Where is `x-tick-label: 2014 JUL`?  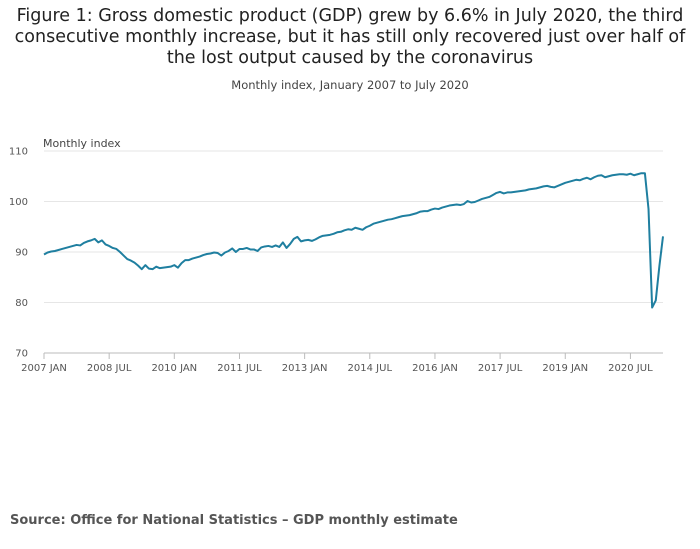
x-tick-label: 2014 JUL is located at coordinates (370, 368).